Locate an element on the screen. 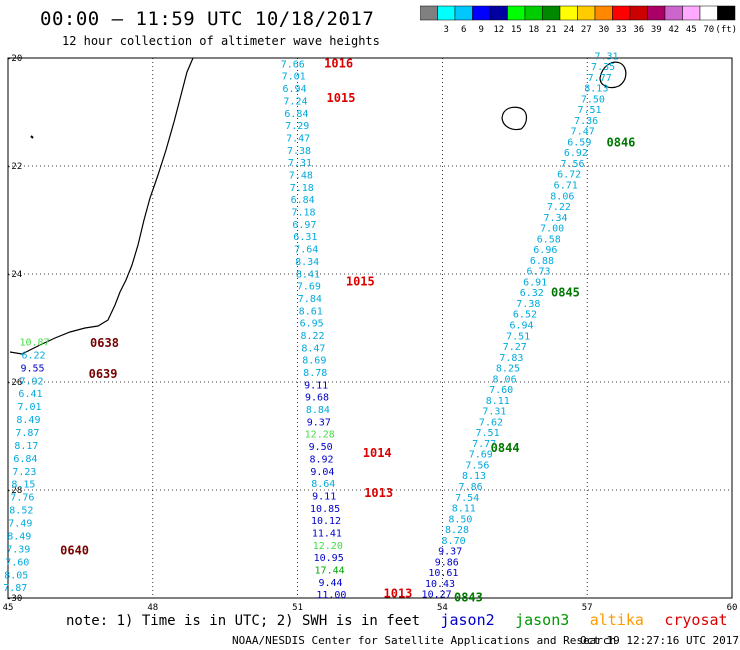 The image size is (740, 650). swh-value: 6.73 is located at coordinates (539, 272).